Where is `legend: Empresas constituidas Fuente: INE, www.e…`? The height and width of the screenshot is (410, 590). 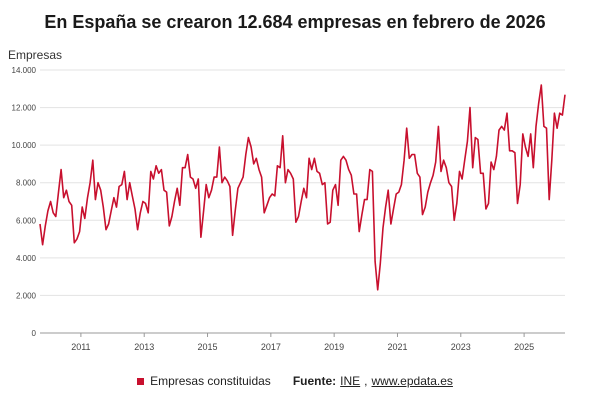
legend: Empresas constituidas Fuente: INE, www.e… is located at coordinates (295, 381).